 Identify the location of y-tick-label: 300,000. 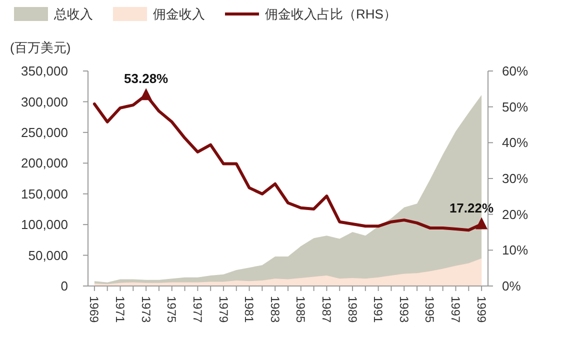
(44, 102).